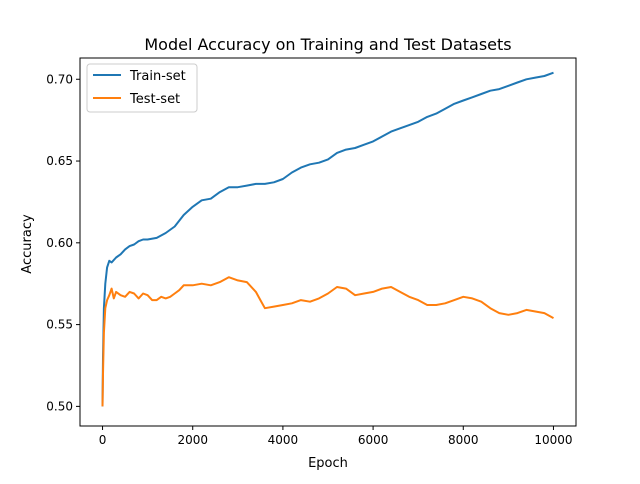 The image size is (640, 484). I want to click on legend-label-train: Train-set, so click(157, 76).